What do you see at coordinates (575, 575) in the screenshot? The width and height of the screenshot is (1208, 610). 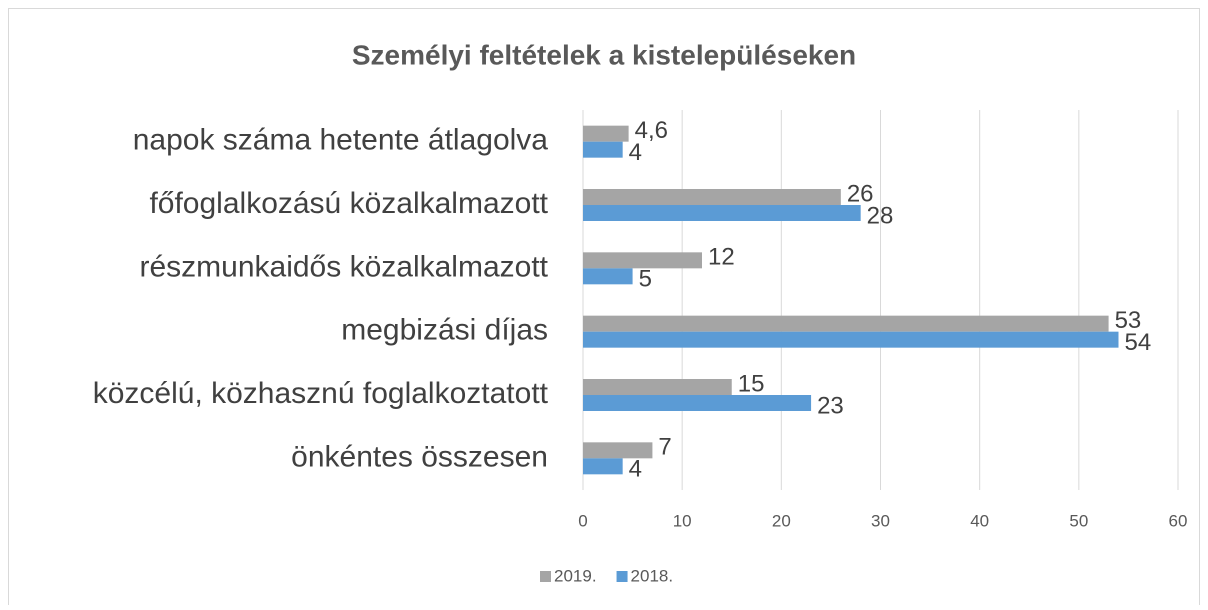 I see `legend-label: 2019.` at bounding box center [575, 575].